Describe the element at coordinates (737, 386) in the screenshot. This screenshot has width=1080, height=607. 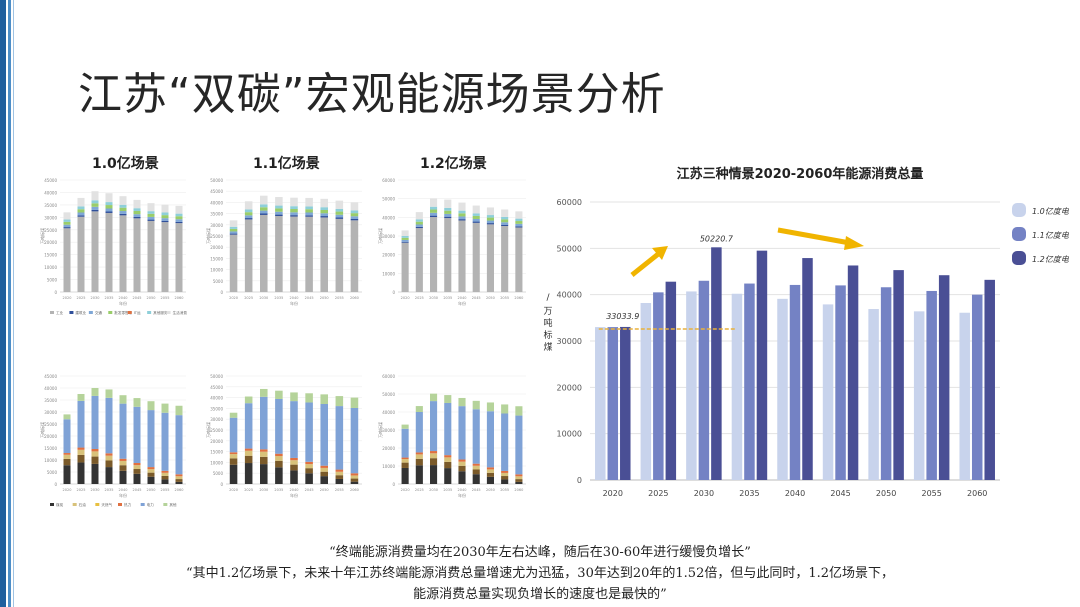
I see `bar-1.0亿度电-2035` at that location.